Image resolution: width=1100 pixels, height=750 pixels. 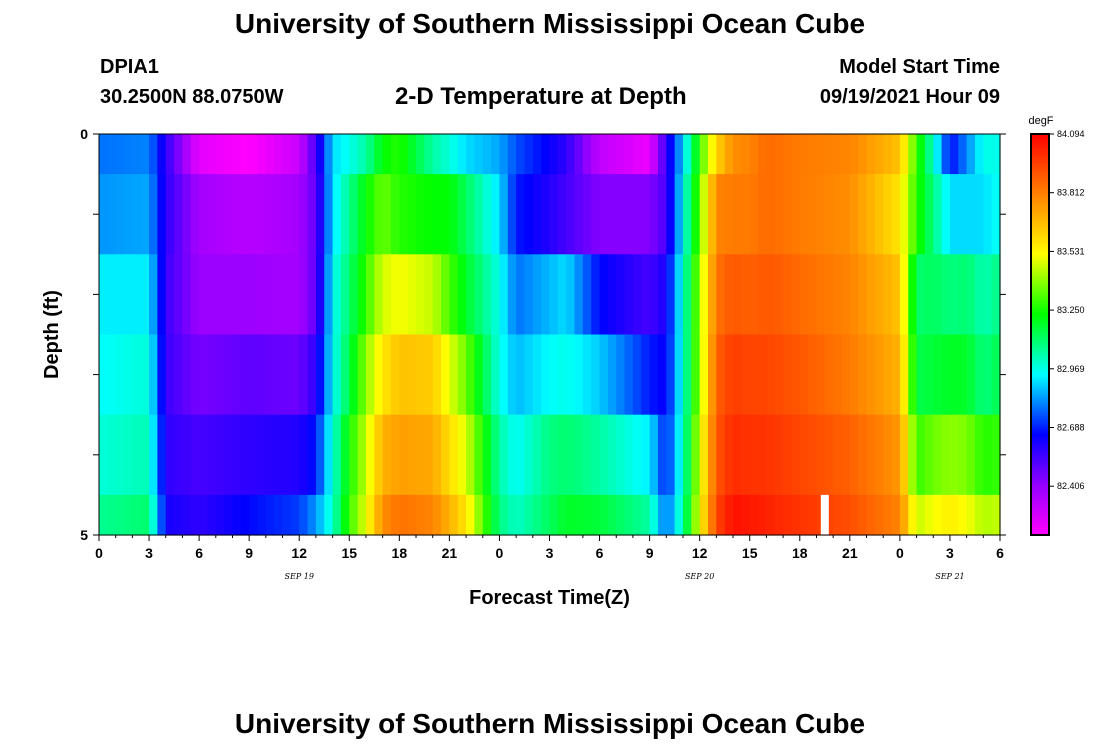 What do you see at coordinates (800, 553) in the screenshot?
I see `x-tick-label: 18` at bounding box center [800, 553].